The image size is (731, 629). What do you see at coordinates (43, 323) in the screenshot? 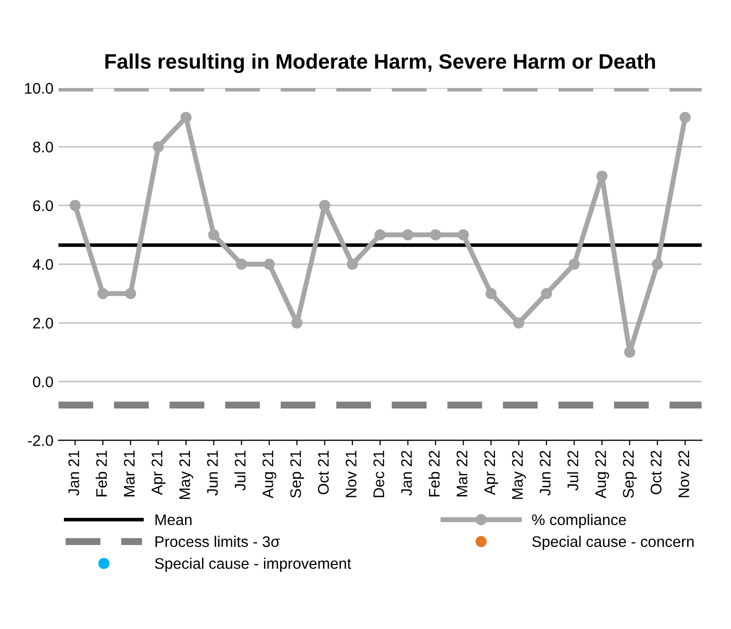
I see `y-tick-label: 2.0` at bounding box center [43, 323].